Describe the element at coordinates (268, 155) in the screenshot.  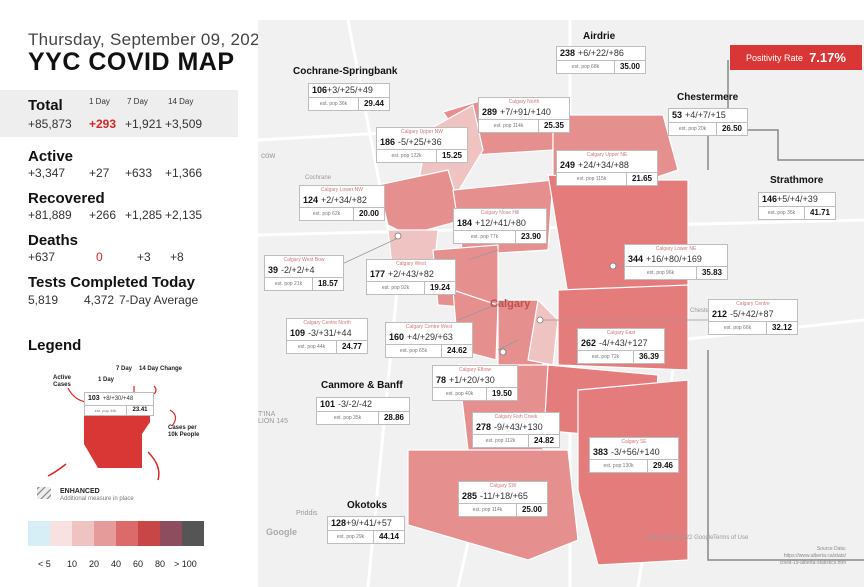
I see `map-label-cow: cow` at that location.